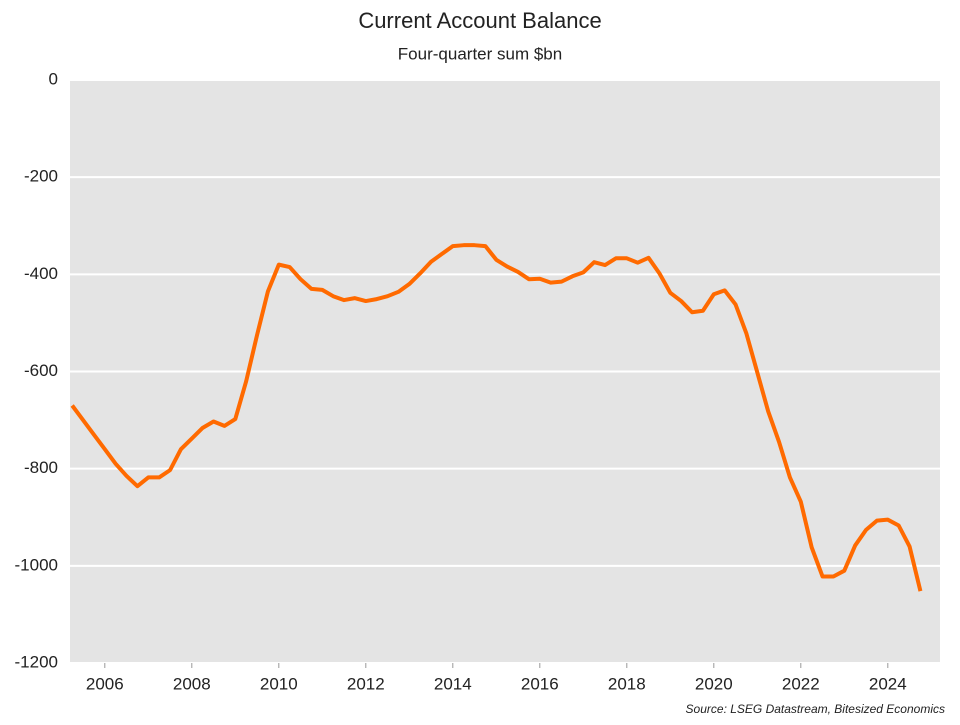 This screenshot has width=960, height=725. What do you see at coordinates (540, 683) in the screenshot?
I see `x-tick-label: 2016` at bounding box center [540, 683].